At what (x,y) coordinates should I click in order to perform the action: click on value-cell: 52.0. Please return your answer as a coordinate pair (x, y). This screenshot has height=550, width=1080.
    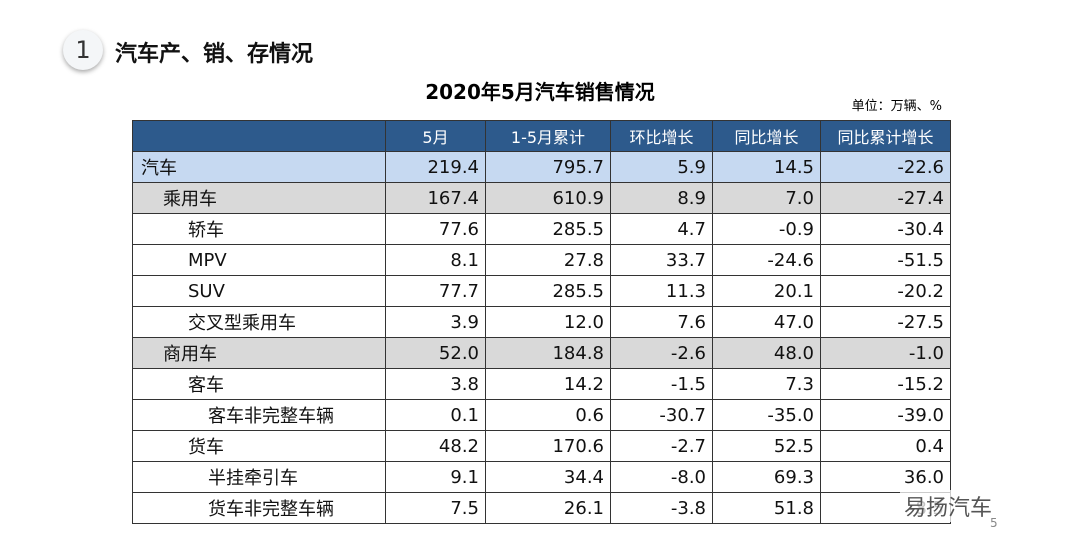
    Looking at the image, I should click on (435, 353).